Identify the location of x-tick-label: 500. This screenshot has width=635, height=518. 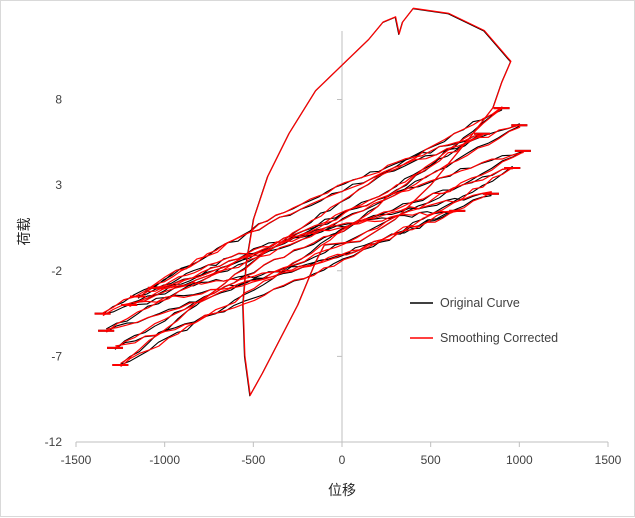
(431, 460).